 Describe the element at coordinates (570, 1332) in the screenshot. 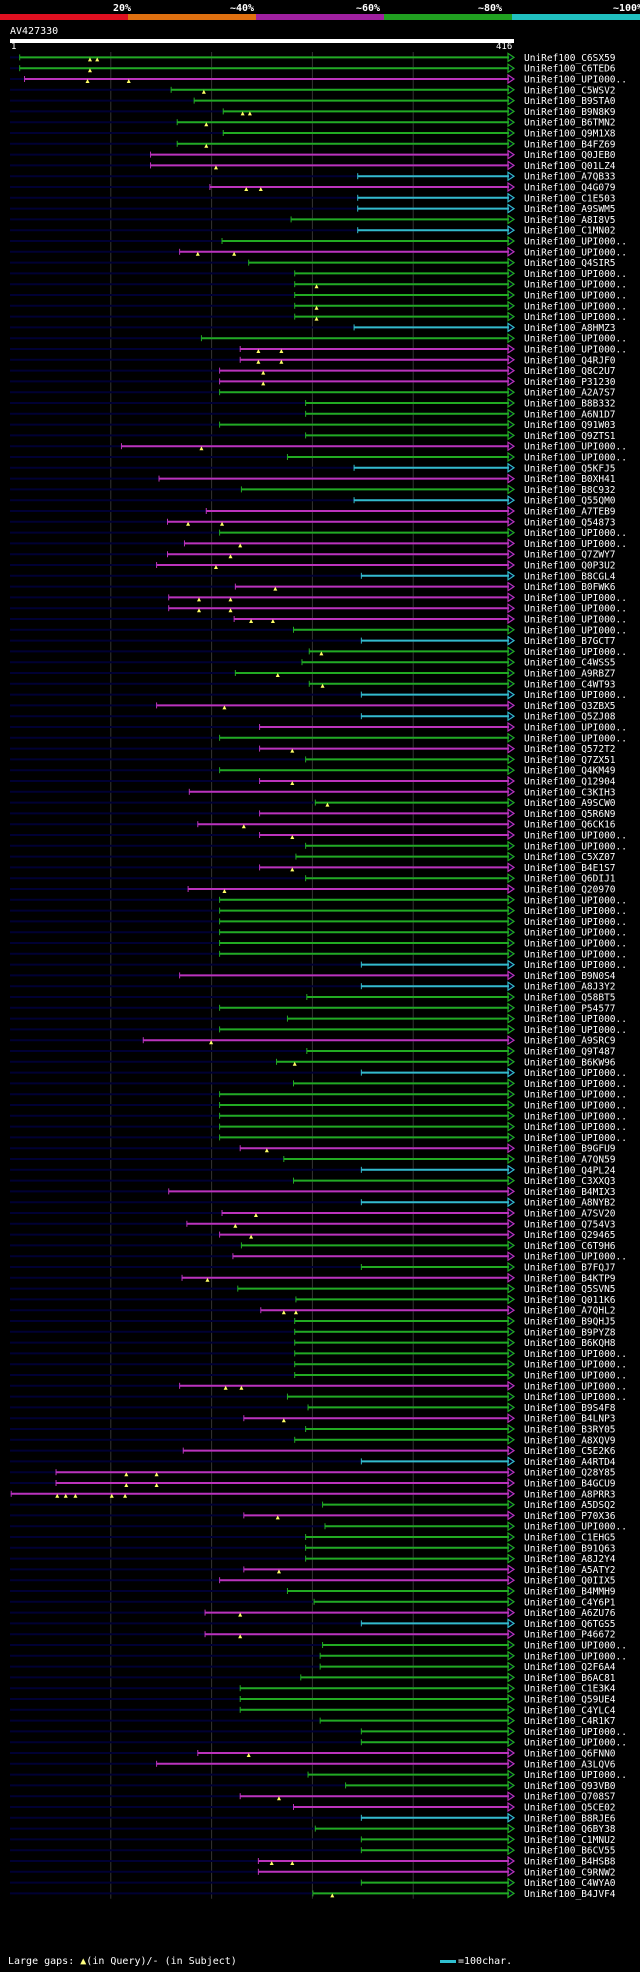

I see `hit-label: UniRef100_B9PYZ8` at that location.